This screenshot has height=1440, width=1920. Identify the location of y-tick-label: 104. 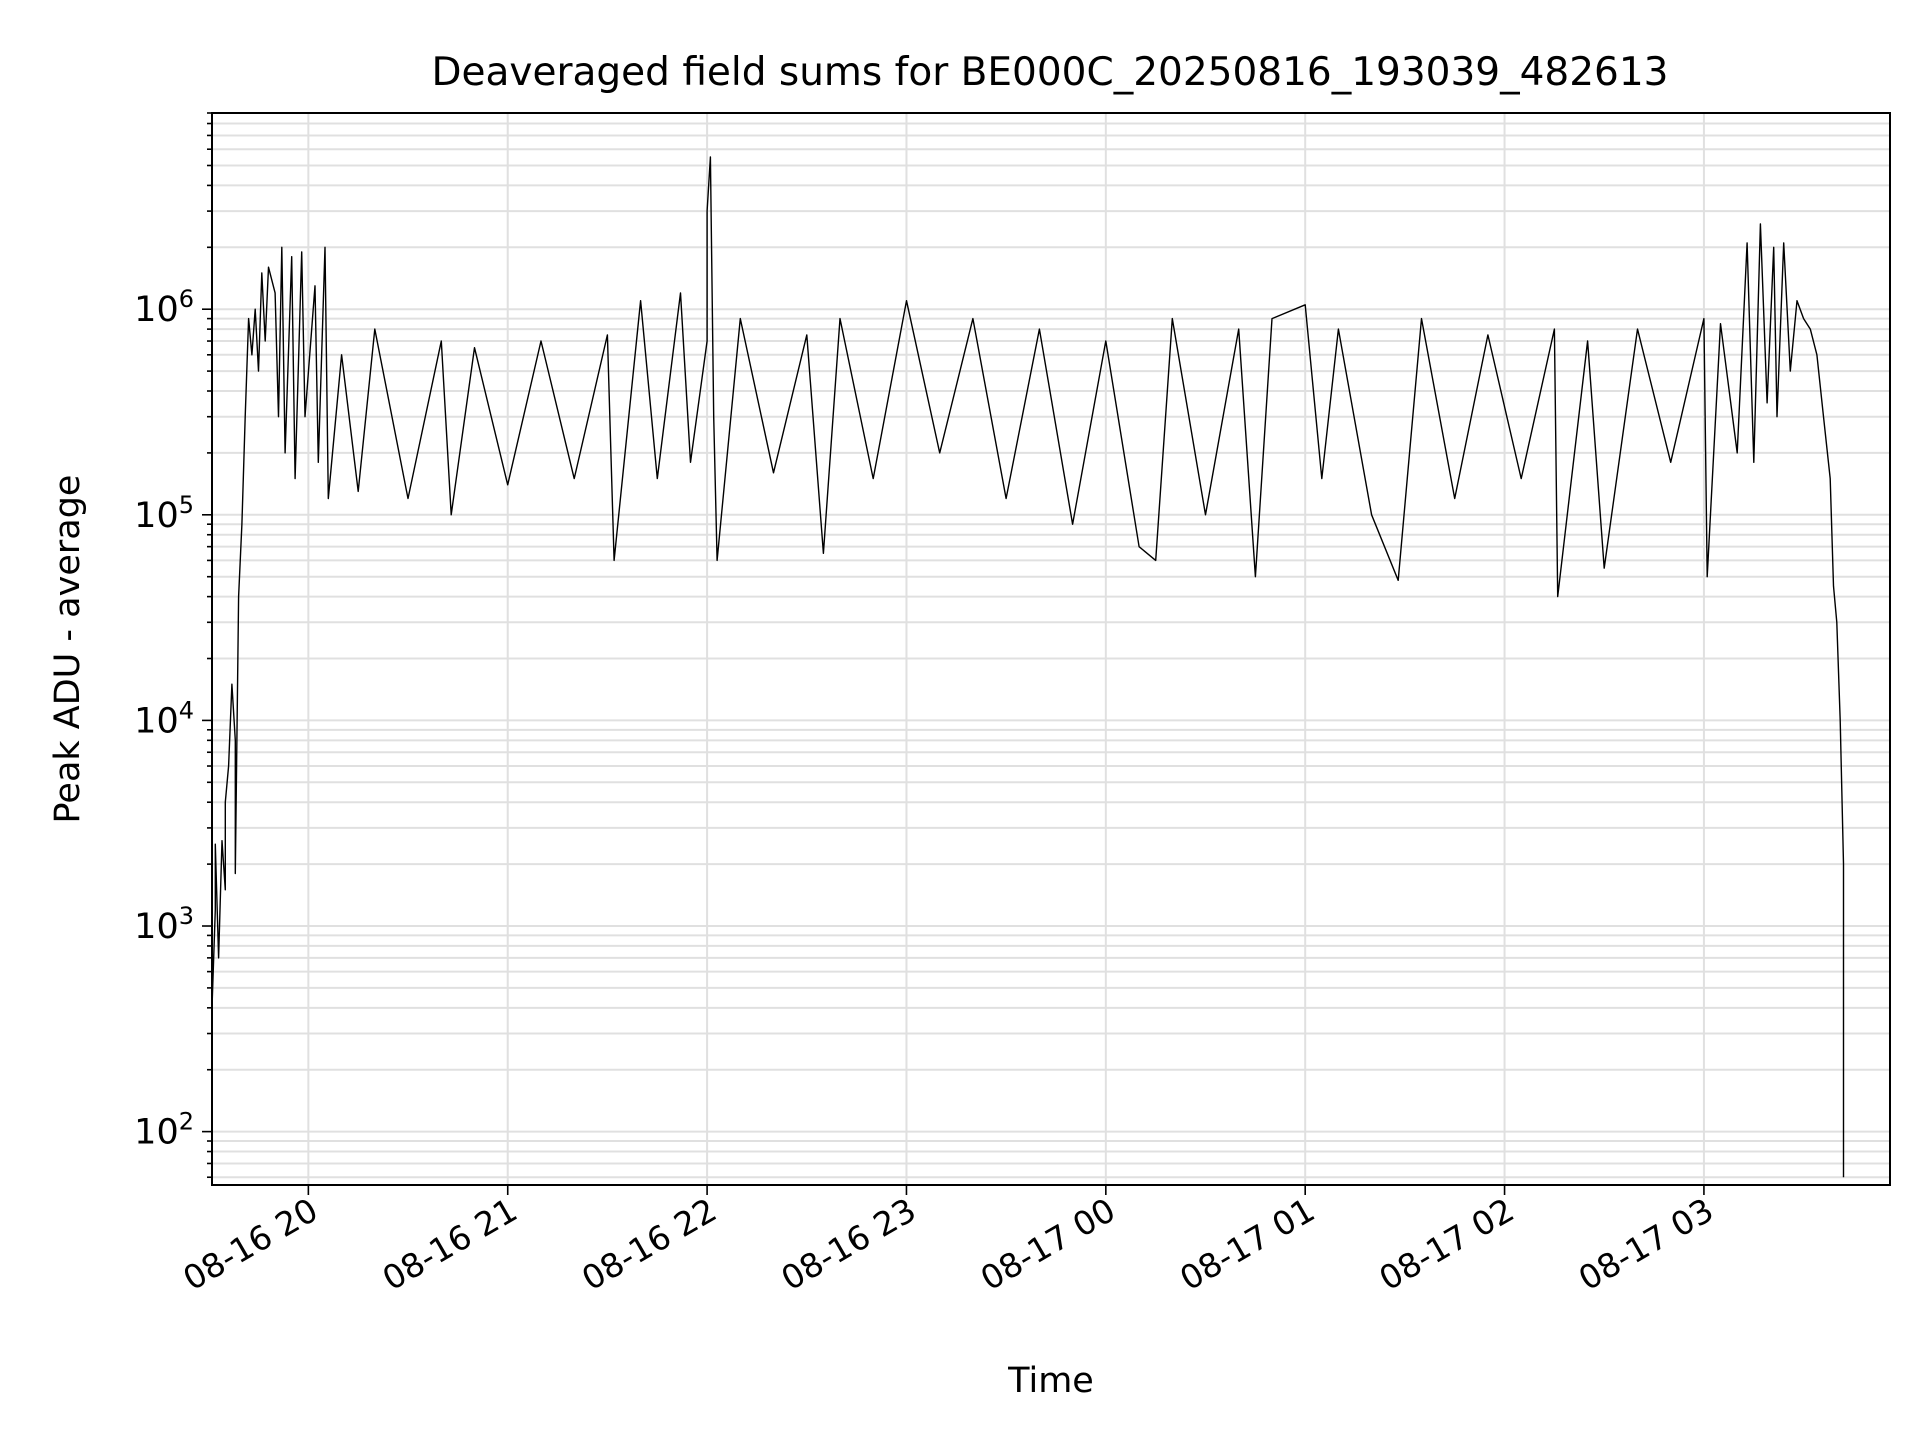
(164, 718).